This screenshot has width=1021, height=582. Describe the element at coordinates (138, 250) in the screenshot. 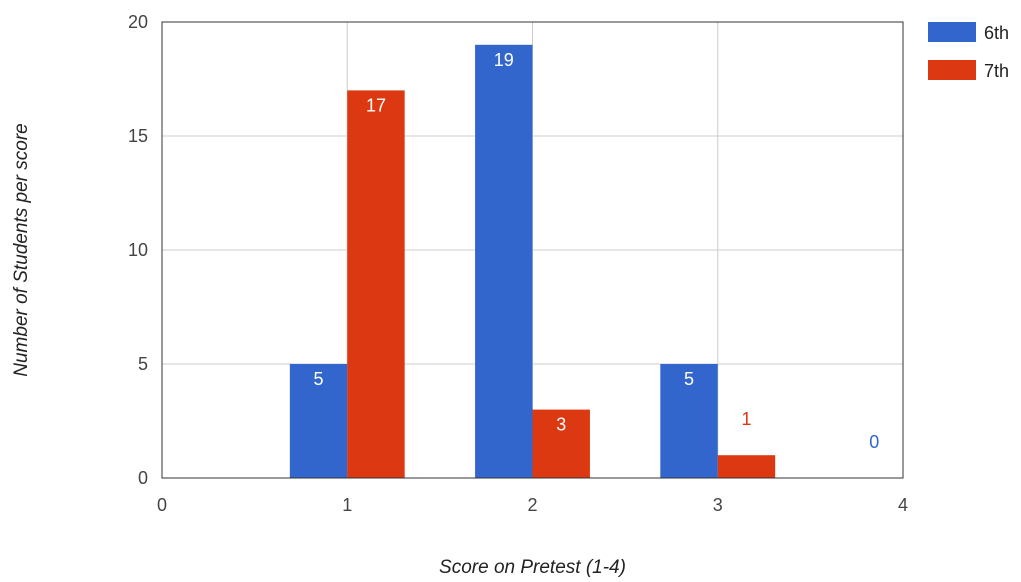

I see `y-tick-label: 10` at that location.